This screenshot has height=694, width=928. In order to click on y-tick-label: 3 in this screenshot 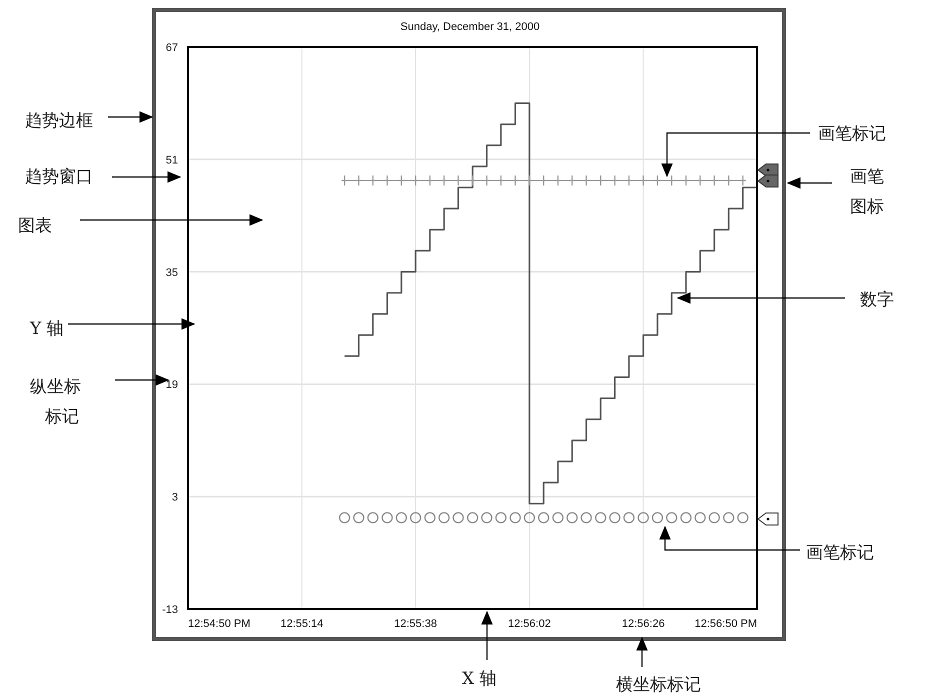, I will do `click(175, 498)`.